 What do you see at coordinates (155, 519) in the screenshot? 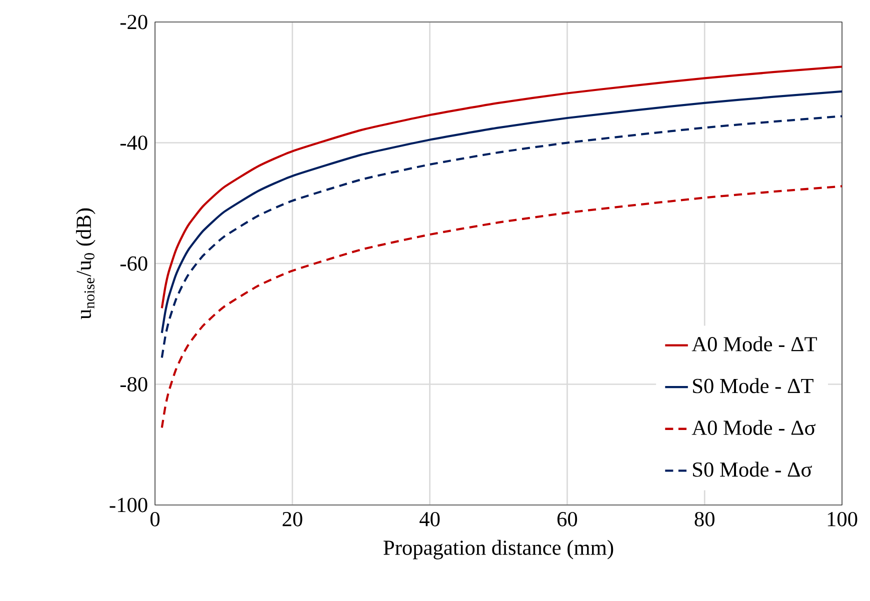
I see `x-tick-label: 0` at bounding box center [155, 519].